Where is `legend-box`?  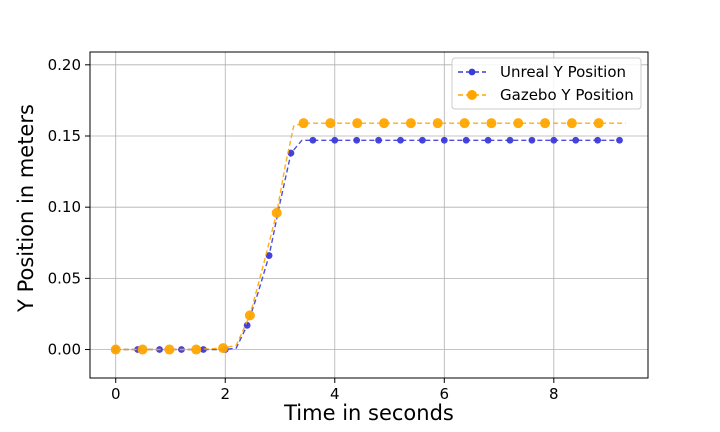
legend-box is located at coordinates (546, 83).